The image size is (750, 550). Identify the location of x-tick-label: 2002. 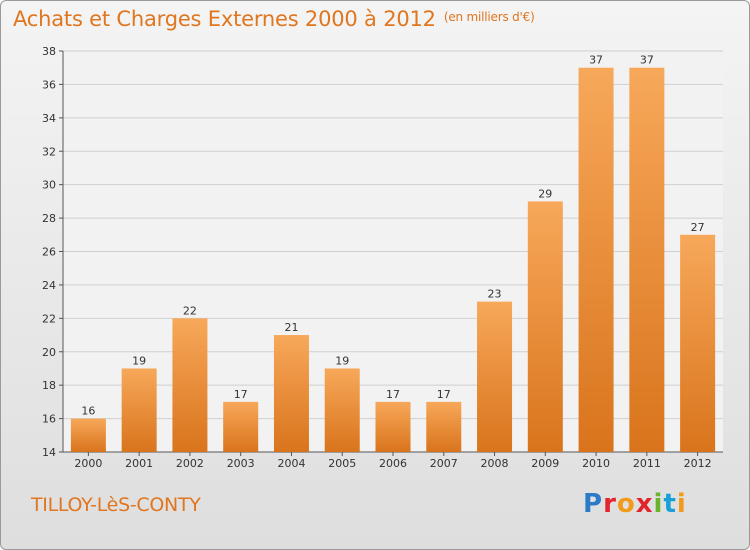
(190, 463).